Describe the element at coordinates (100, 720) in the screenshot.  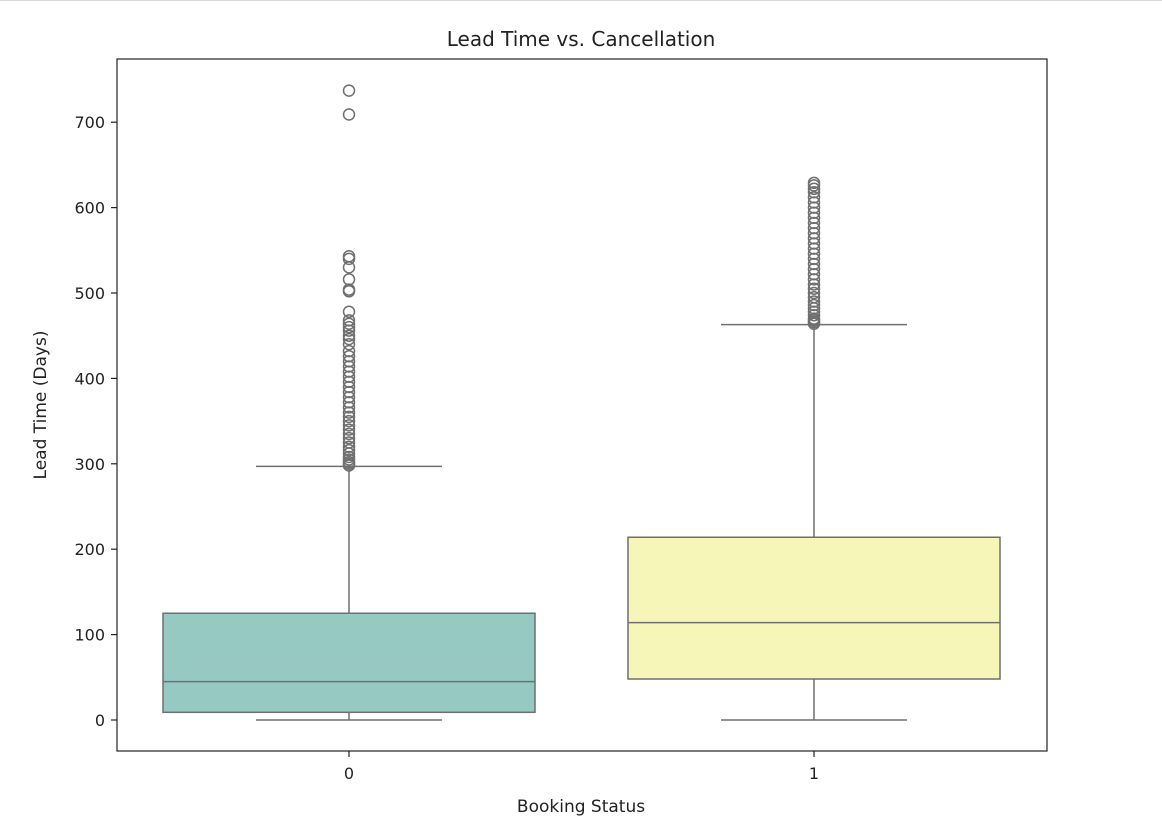
I see `y-tick-label: 0` at that location.